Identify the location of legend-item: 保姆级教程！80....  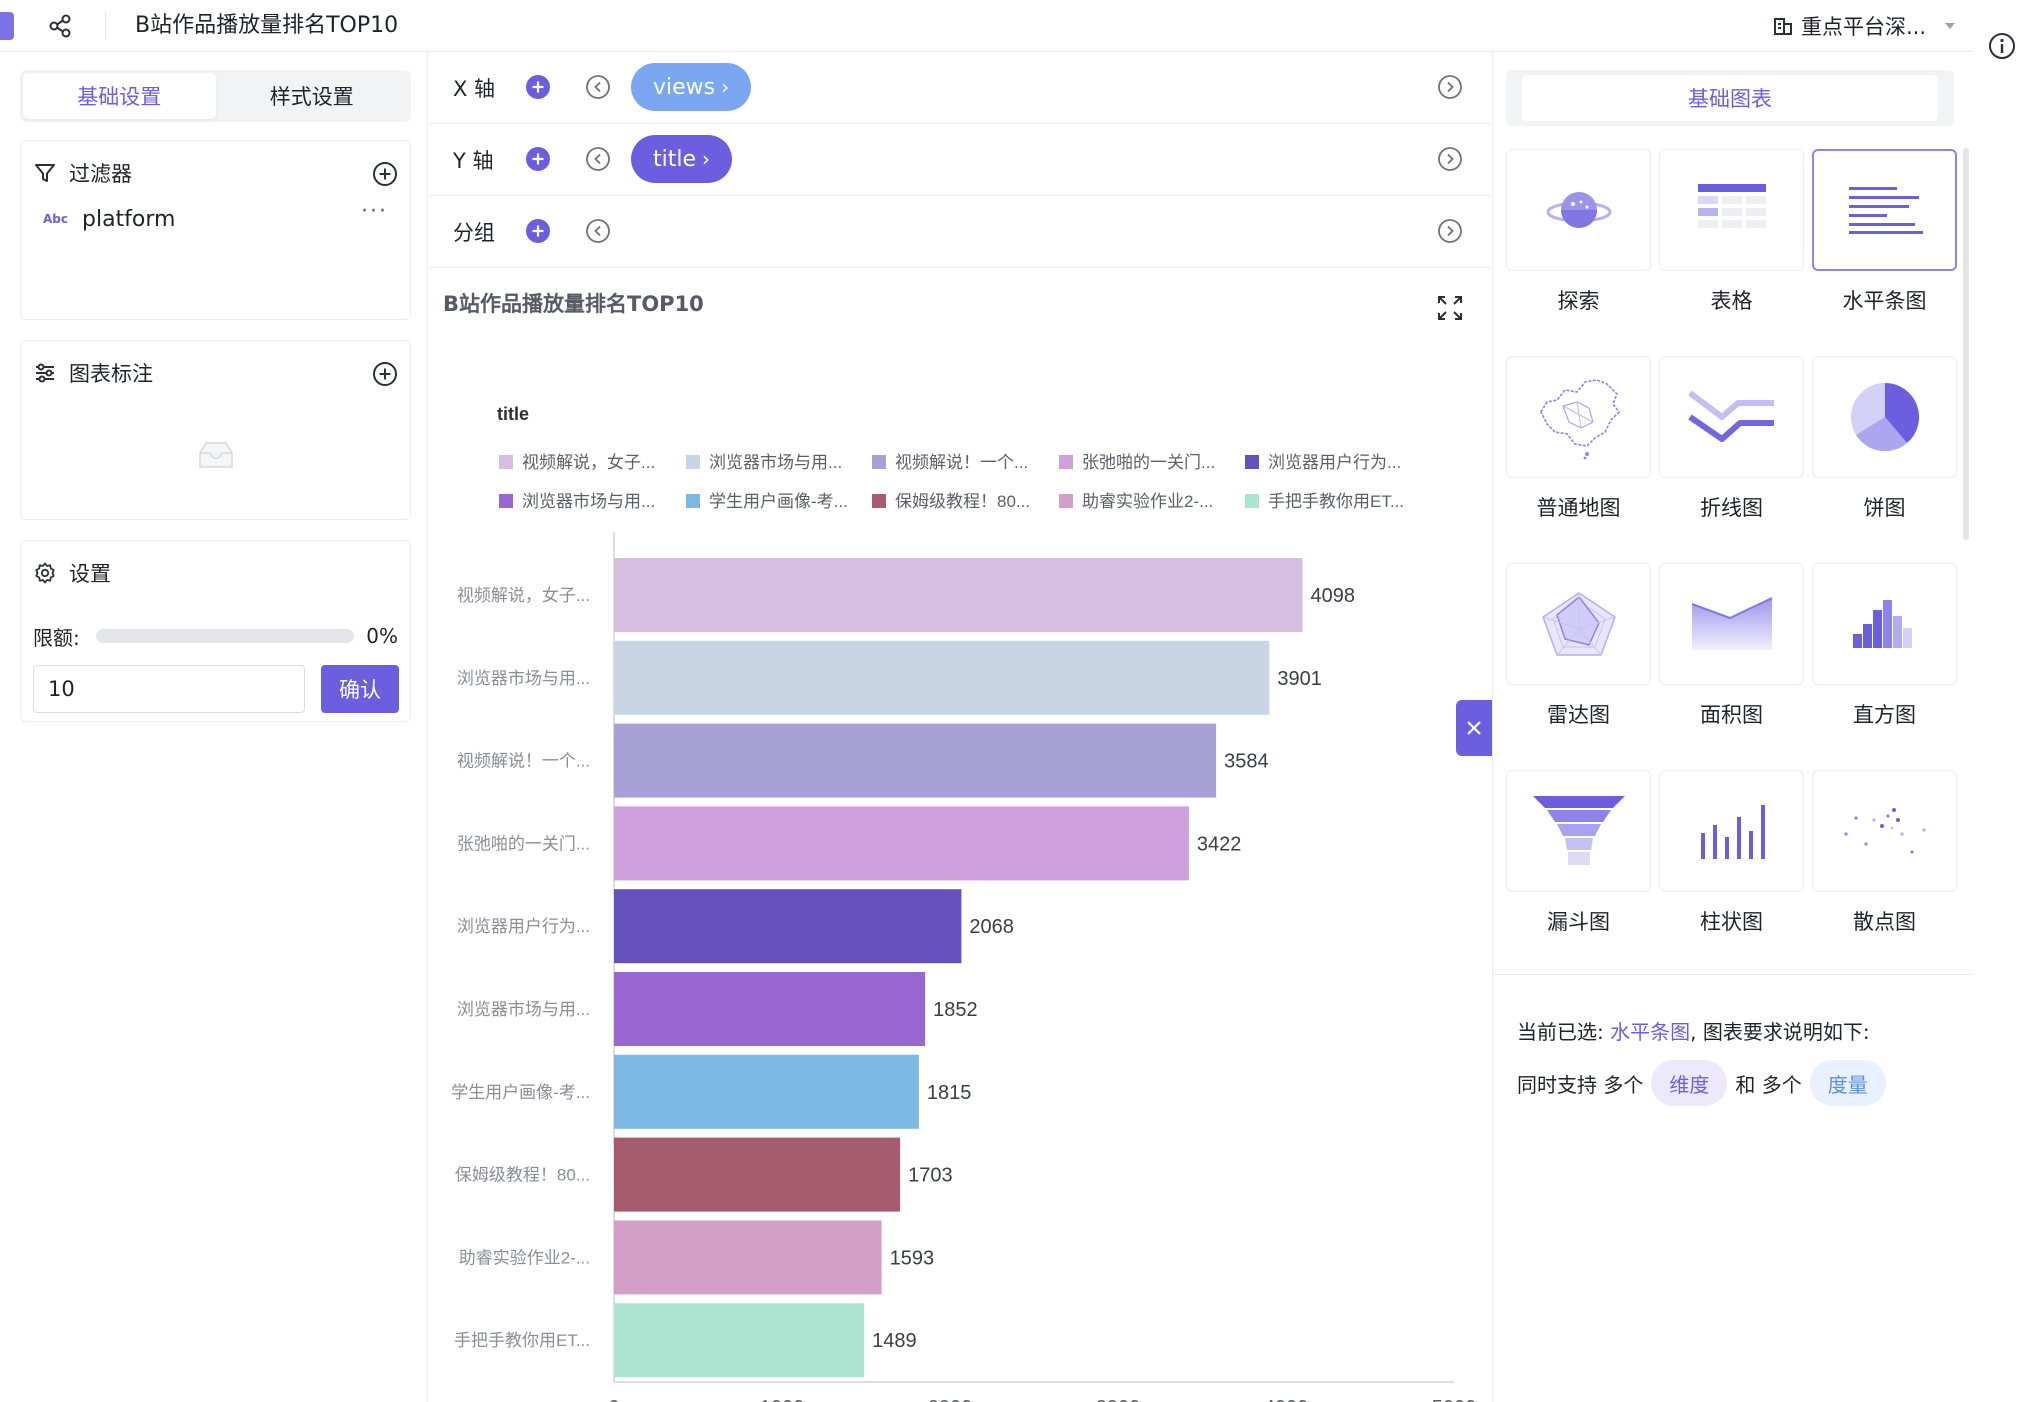
(962, 501).